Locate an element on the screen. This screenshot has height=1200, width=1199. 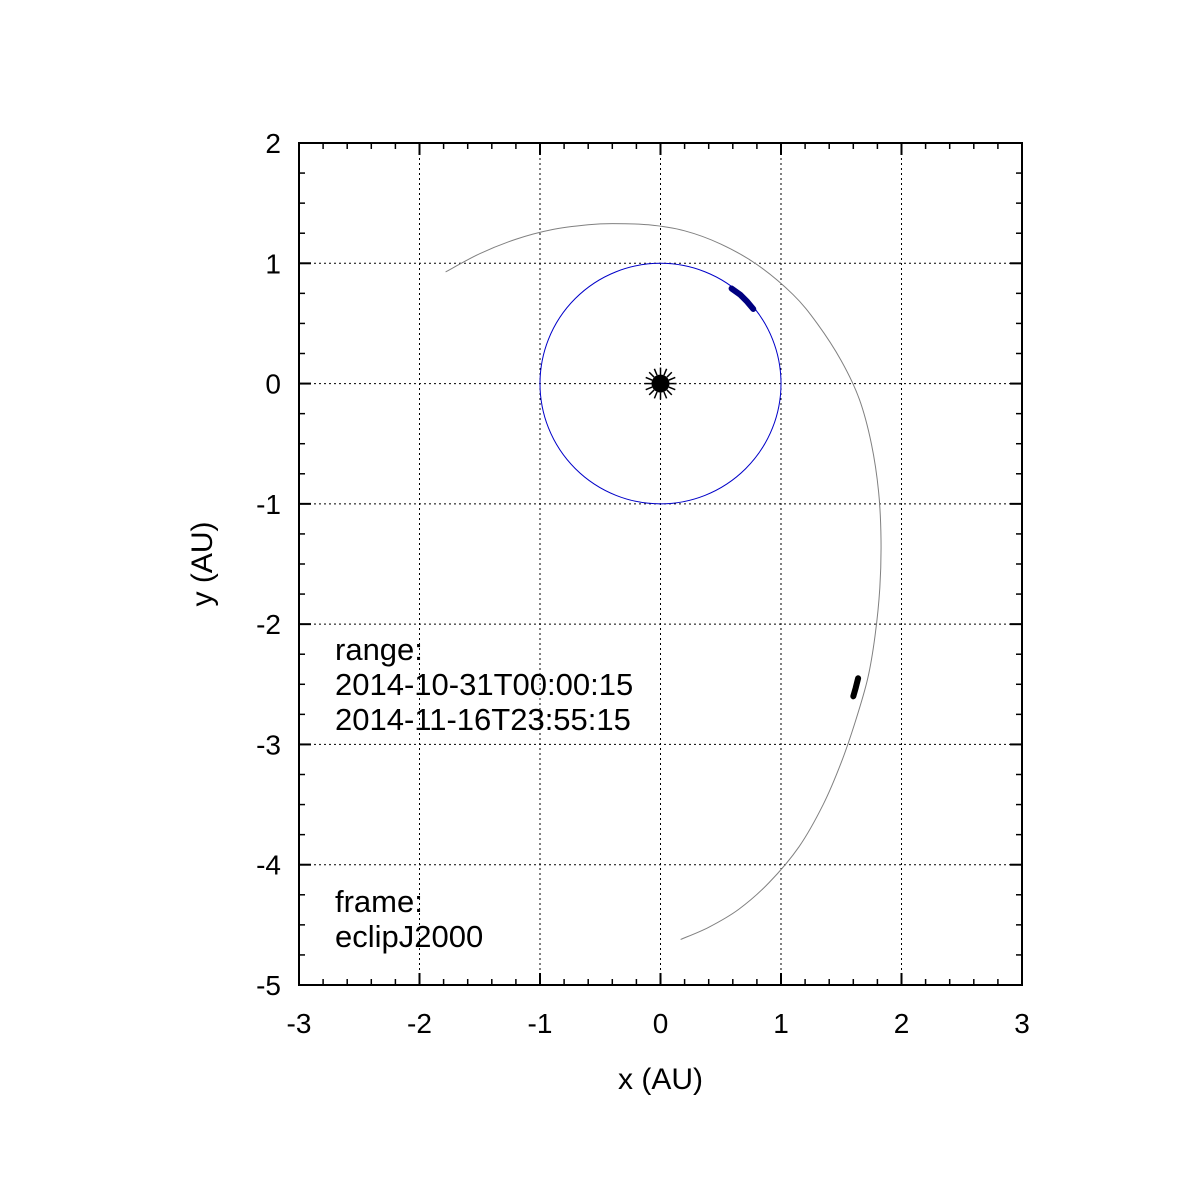
sun-disc is located at coordinates (660, 383).